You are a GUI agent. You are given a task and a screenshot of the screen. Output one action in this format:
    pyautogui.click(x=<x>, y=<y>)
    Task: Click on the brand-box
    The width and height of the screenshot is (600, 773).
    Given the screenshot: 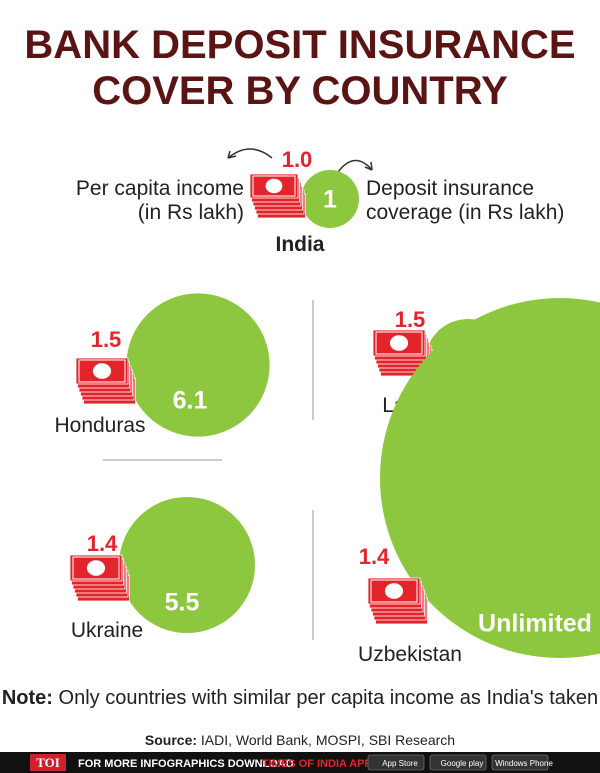 What is the action you would take?
    pyautogui.click(x=48, y=762)
    